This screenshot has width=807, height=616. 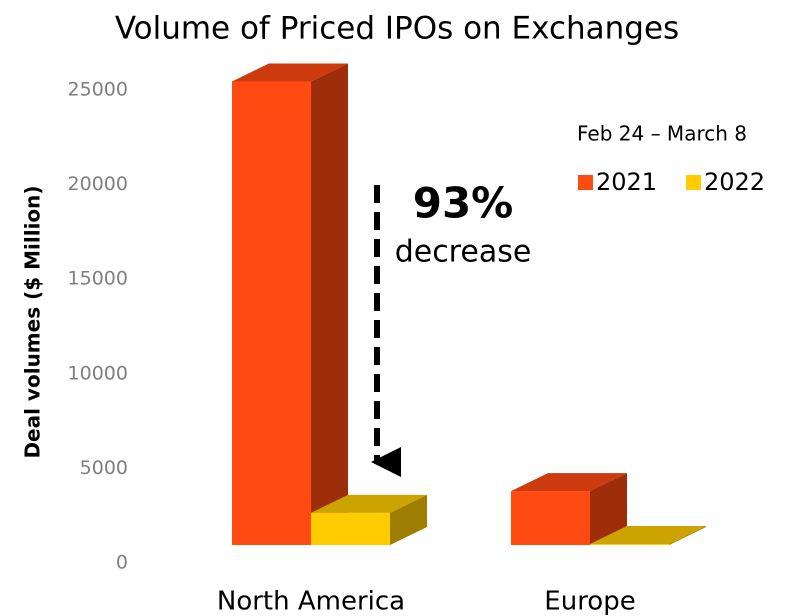 I want to click on y-tick-label: 20000, so click(x=98, y=184).